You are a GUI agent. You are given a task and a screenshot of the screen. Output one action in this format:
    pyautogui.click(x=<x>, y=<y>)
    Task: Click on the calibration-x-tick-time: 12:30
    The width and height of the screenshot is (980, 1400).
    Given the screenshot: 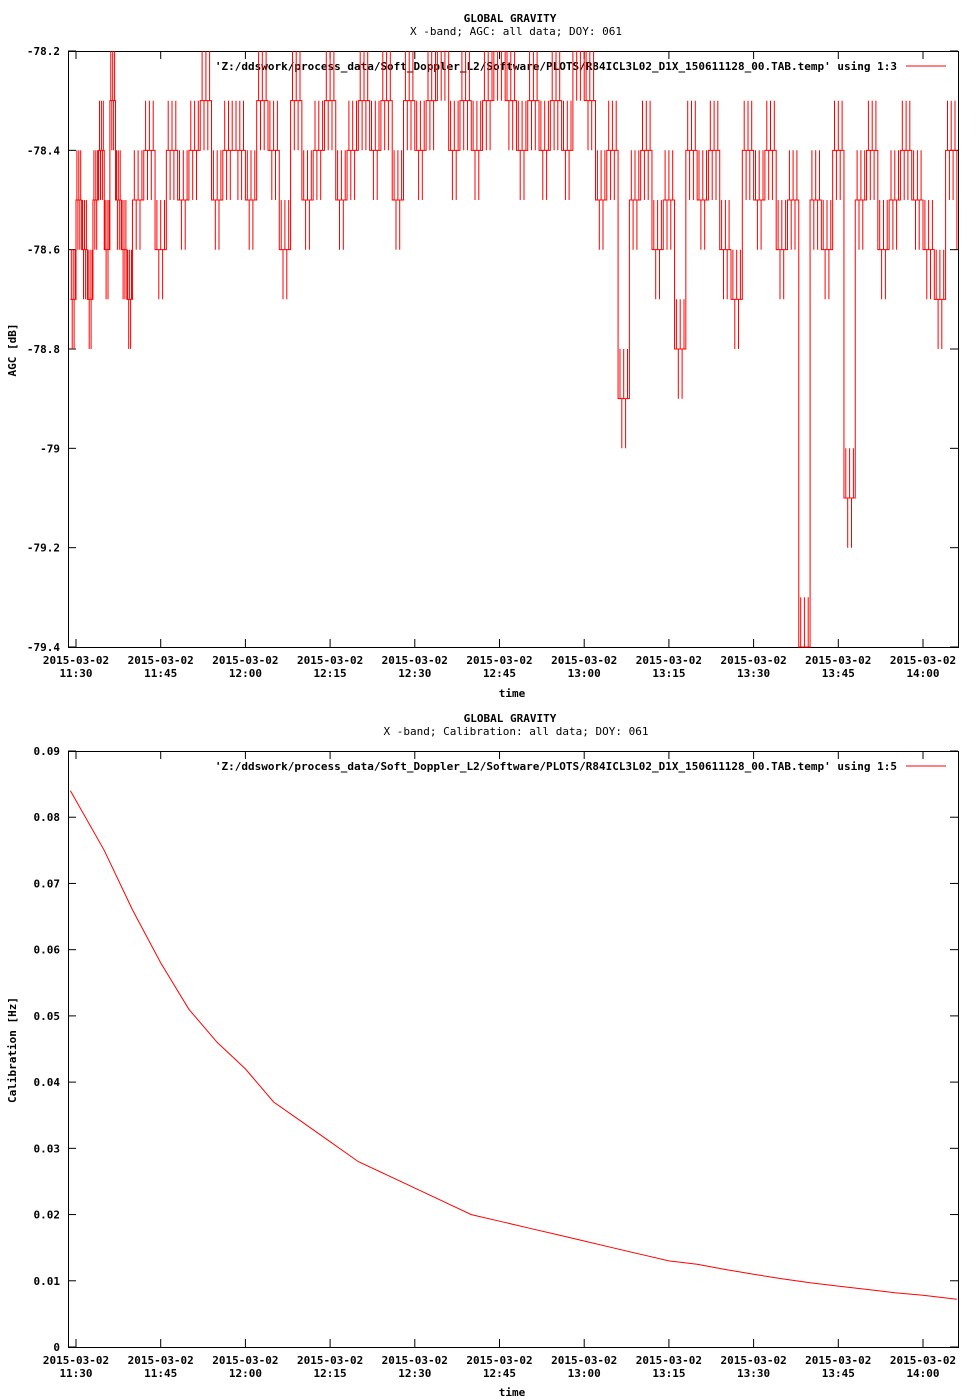 What is the action you would take?
    pyautogui.click(x=414, y=1373)
    